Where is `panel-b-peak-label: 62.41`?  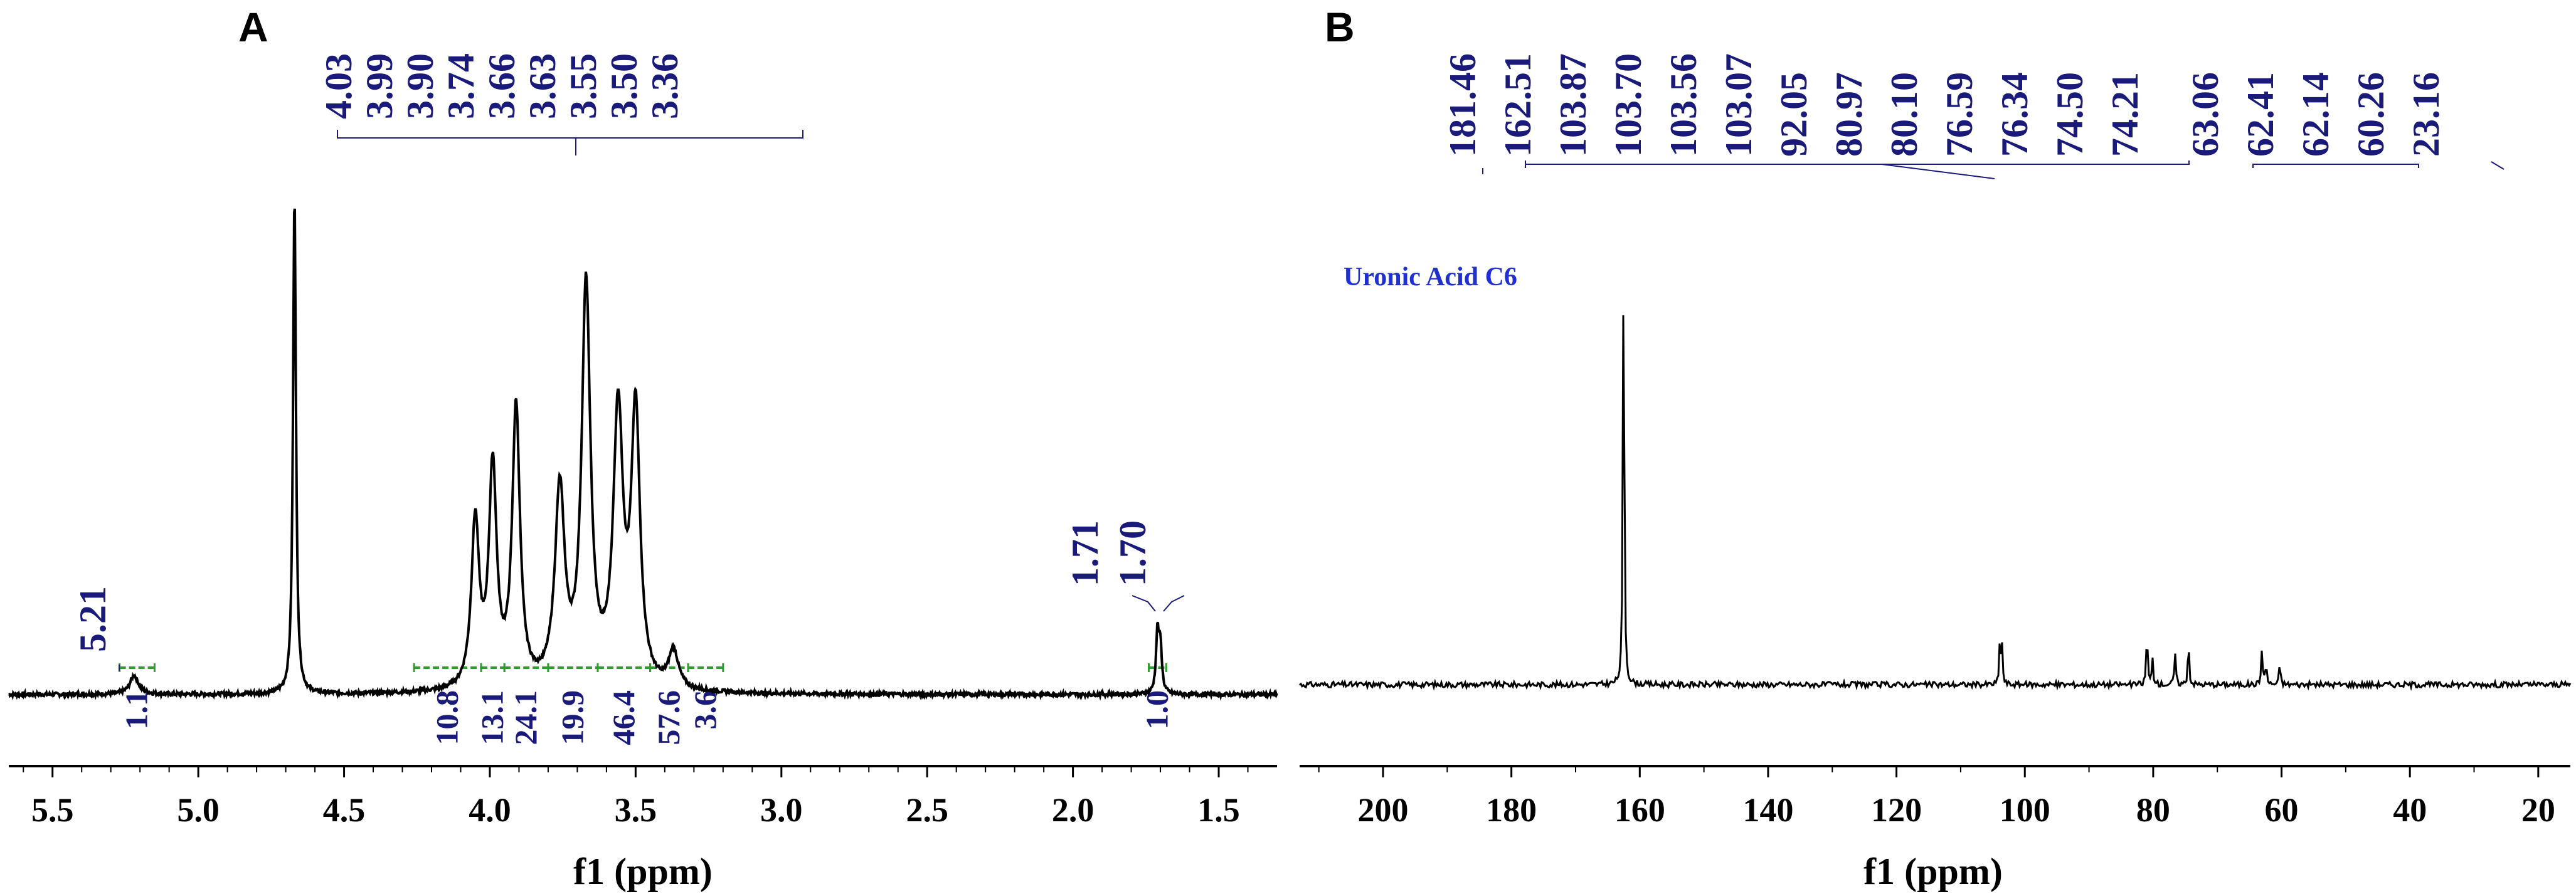 panel-b-peak-label: 62.41 is located at coordinates (2260, 114).